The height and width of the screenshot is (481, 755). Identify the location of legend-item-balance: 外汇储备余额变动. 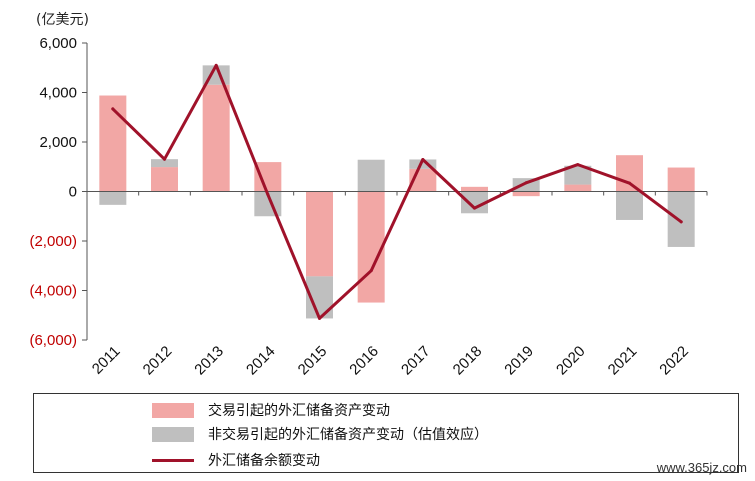
(236, 460).